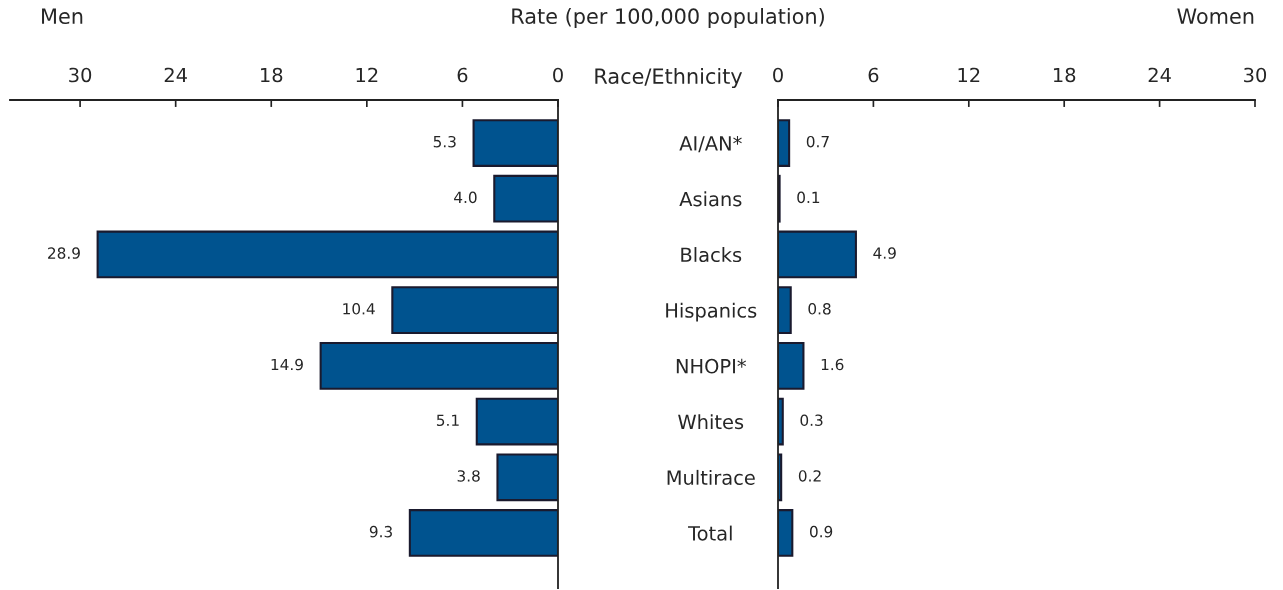 This screenshot has height=590, width=1283. What do you see at coordinates (821, 531) in the screenshot?
I see `data-label: 0.9` at bounding box center [821, 531].